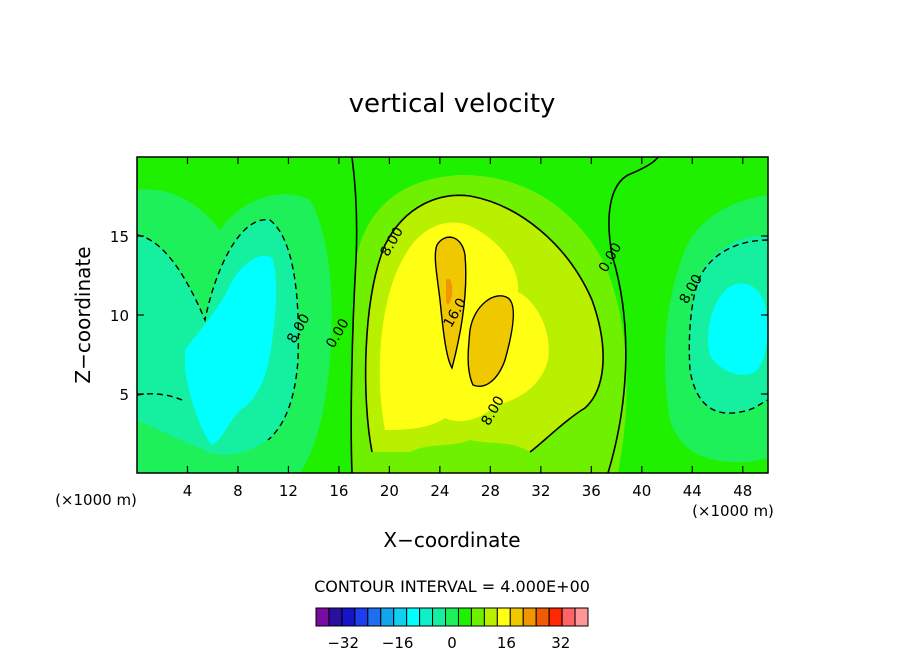  I want to click on contour-line-sixteen, so click(450, 303).